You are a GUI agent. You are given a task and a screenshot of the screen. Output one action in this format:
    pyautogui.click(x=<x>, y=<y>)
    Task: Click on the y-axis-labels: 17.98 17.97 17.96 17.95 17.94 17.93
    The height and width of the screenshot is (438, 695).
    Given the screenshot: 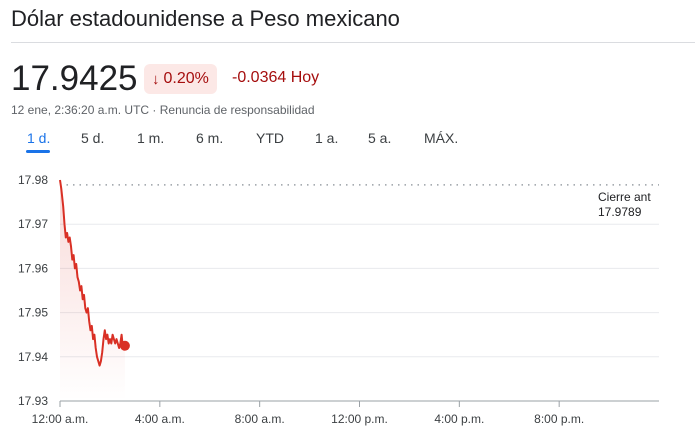 What is the action you would take?
    pyautogui.click(x=33, y=290)
    